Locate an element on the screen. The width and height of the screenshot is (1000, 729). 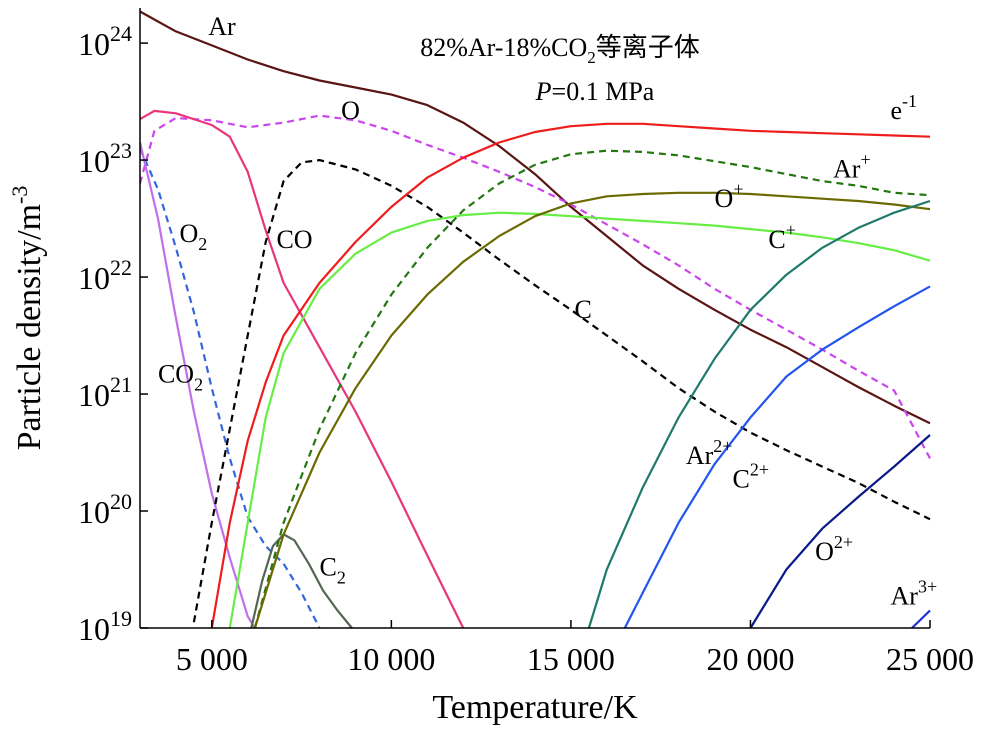
curve-label-c2: C2+ is located at coordinates (751, 477).